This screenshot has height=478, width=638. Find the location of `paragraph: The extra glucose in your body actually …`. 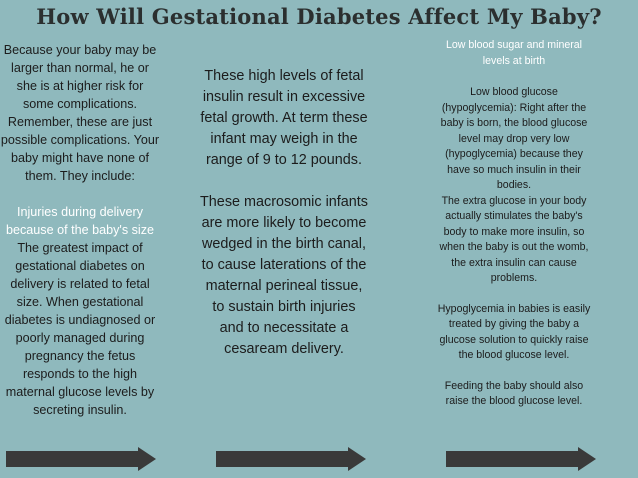

paragraph: The extra glucose in your body actually … is located at coordinates (514, 239).